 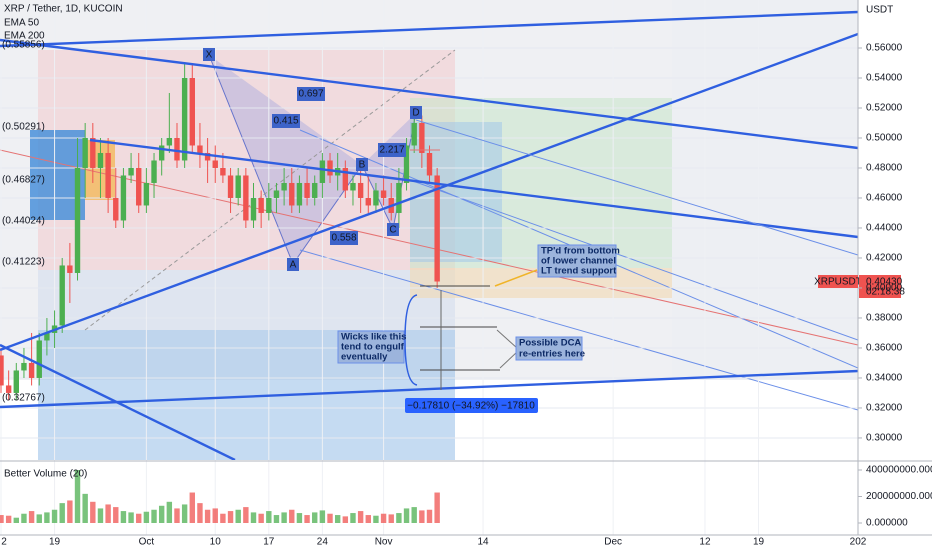 I want to click on y-tick-label: 0.40000, so click(x=884, y=288).